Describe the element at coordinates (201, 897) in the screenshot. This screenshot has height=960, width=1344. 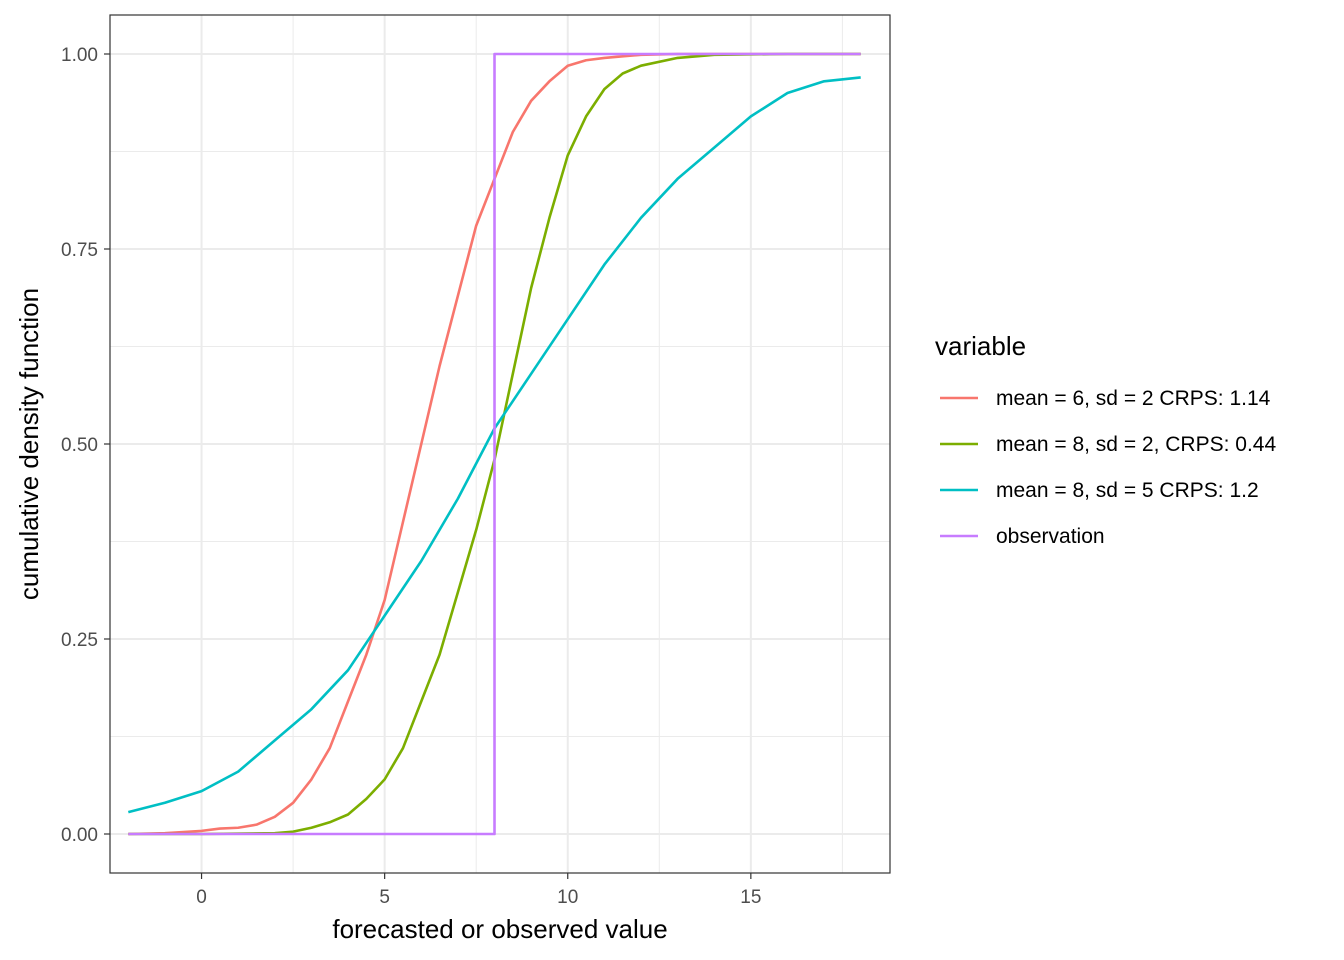
I see `x-tick-label: 0` at that location.